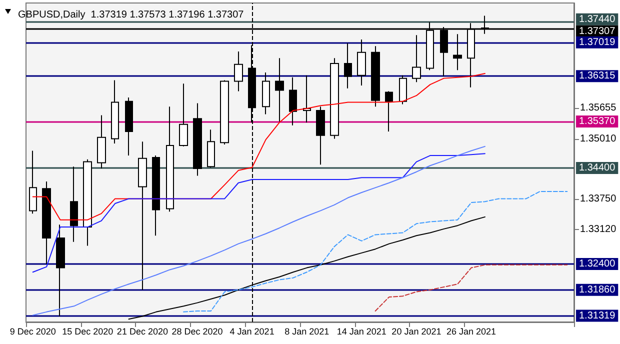 The height and width of the screenshot is (344, 620). What do you see at coordinates (597, 316) in the screenshot?
I see `ref-line-label: 1.31319` at bounding box center [597, 316].